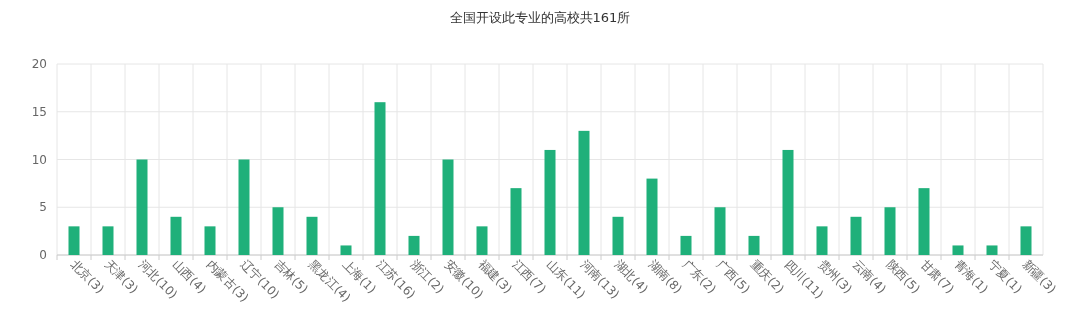 The image size is (1080, 332). Describe the element at coordinates (39, 64) in the screenshot. I see `y-tick-label: 20` at that location.